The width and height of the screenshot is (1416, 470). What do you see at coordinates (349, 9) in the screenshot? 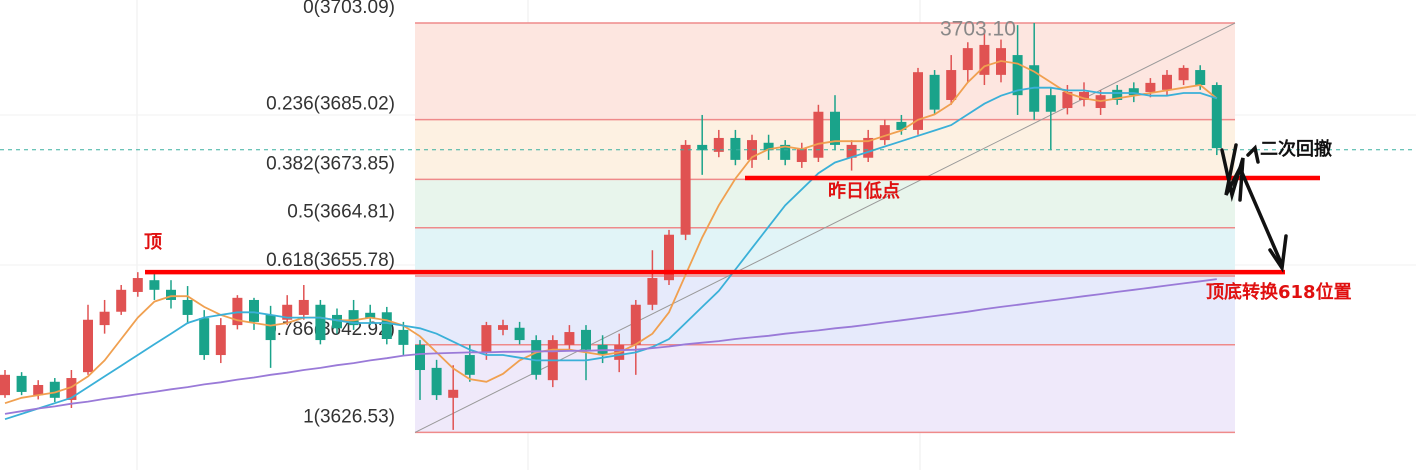
I see `fib-label: 0(3703.09)` at bounding box center [349, 9].